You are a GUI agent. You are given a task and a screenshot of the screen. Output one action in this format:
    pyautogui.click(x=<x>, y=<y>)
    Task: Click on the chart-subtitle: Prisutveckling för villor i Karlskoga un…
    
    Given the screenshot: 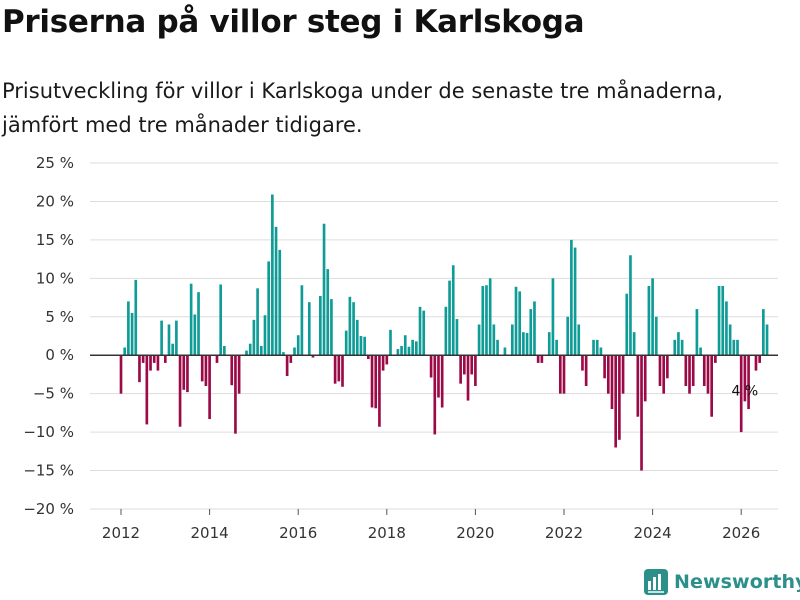 What is the action you would take?
    pyautogui.click(x=363, y=108)
    